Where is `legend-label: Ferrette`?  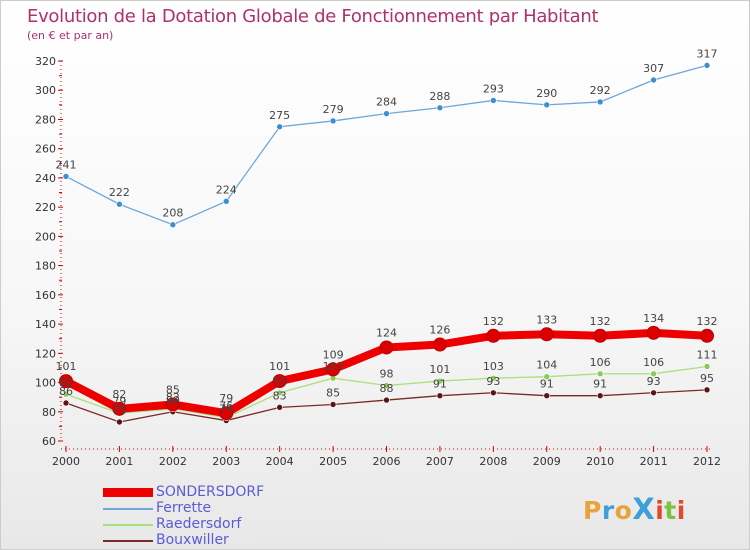 legend-label: Ferrette is located at coordinates (184, 508).